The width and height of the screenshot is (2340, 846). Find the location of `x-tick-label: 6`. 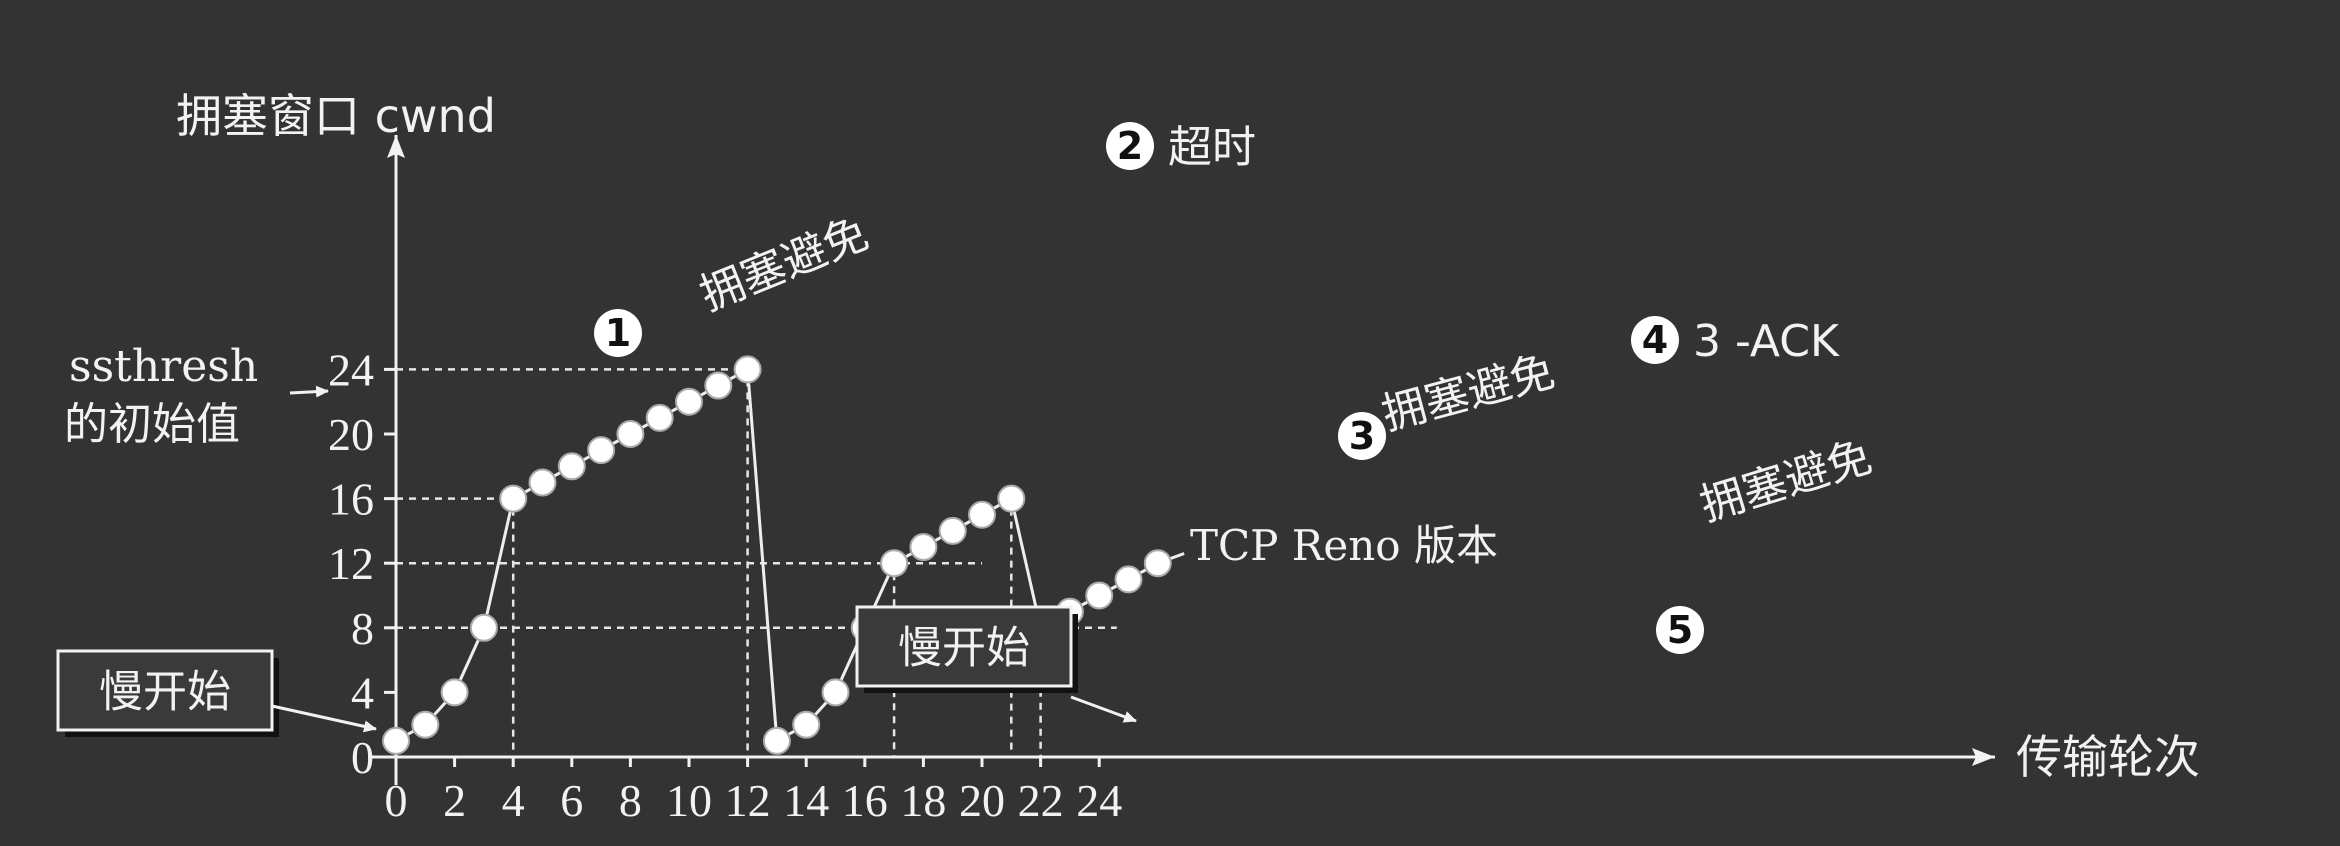

x-tick-label: 6 is located at coordinates (571, 800).